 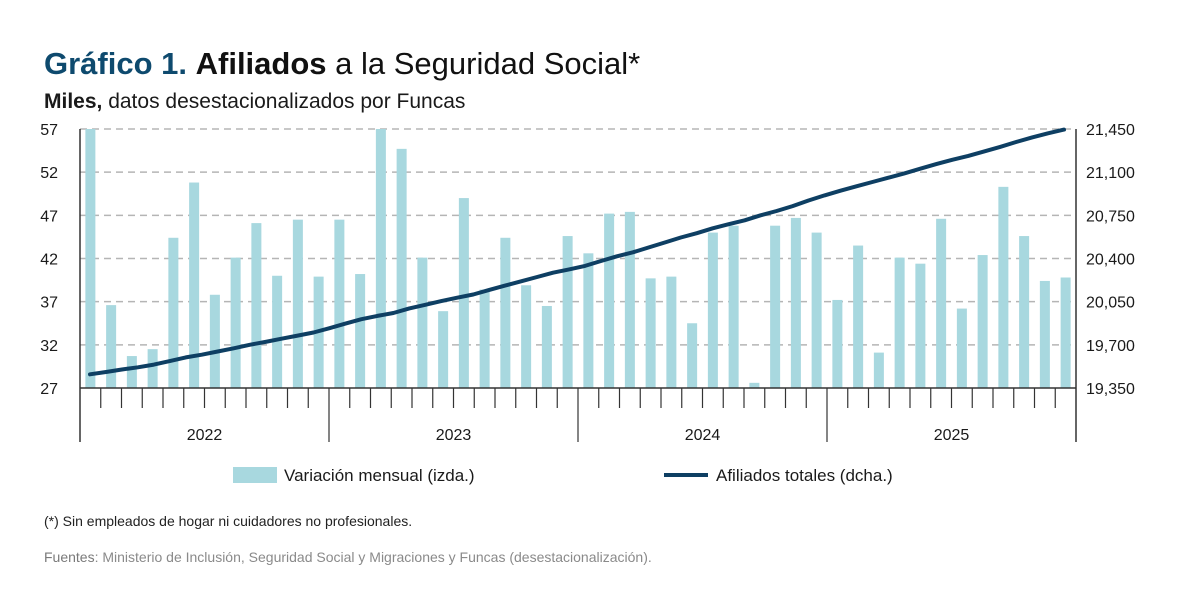 What do you see at coordinates (49, 173) in the screenshot?
I see `left-tick-label: 52` at bounding box center [49, 173].